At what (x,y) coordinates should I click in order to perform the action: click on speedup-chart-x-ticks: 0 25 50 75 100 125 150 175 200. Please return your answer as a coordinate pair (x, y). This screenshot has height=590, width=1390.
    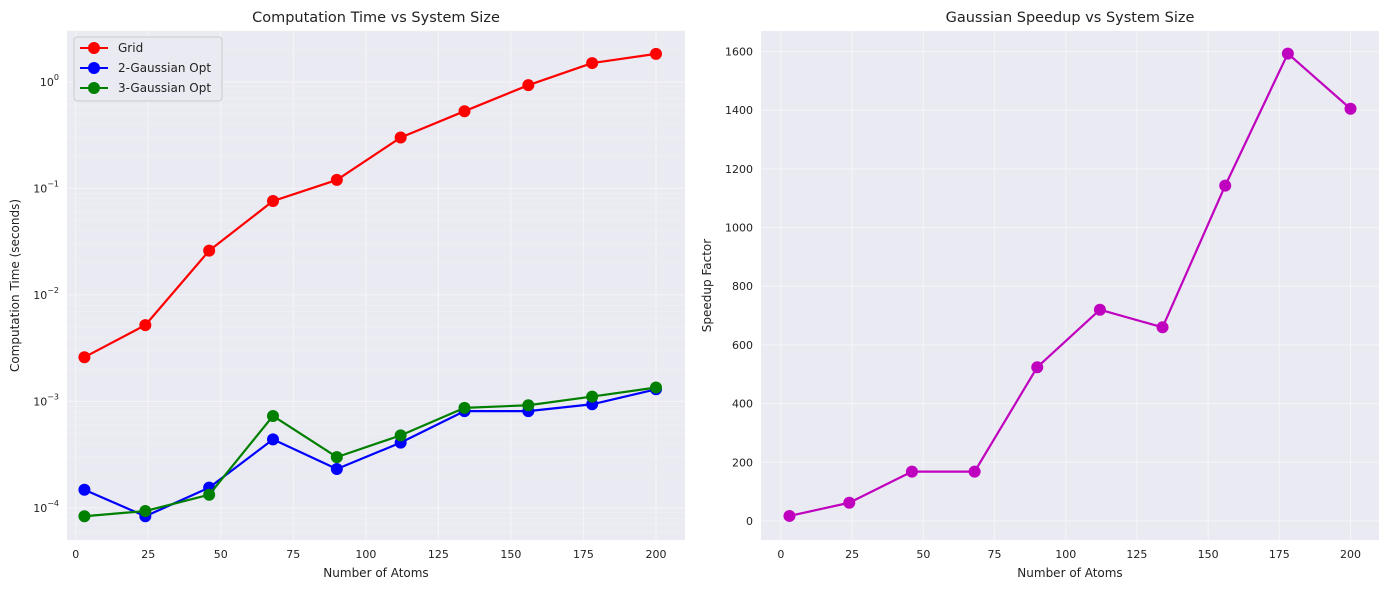
    Looking at the image, I should click on (1069, 554).